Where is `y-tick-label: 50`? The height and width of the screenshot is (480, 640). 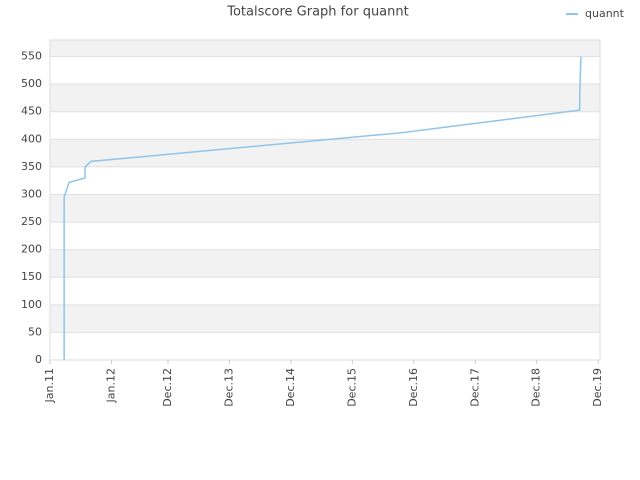
y-tick-label: 50 is located at coordinates (35, 331).